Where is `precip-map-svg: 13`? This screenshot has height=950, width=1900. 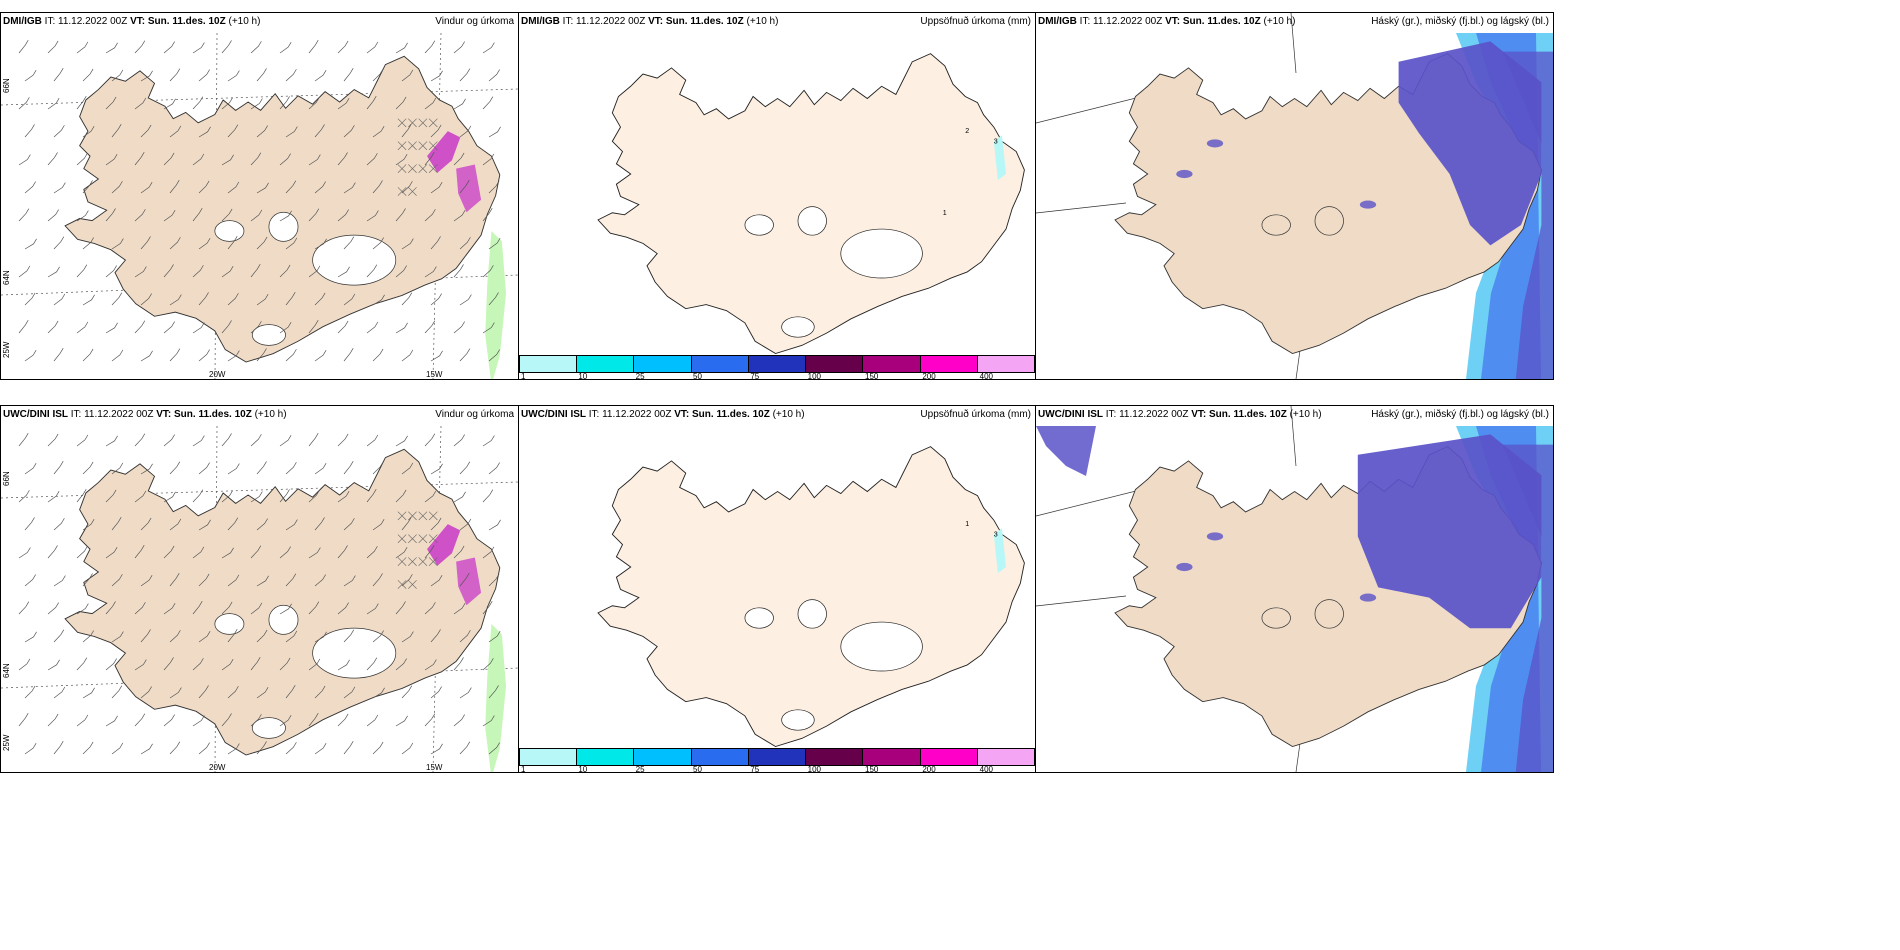 precip-map-svg: 13 is located at coordinates (811, 597).